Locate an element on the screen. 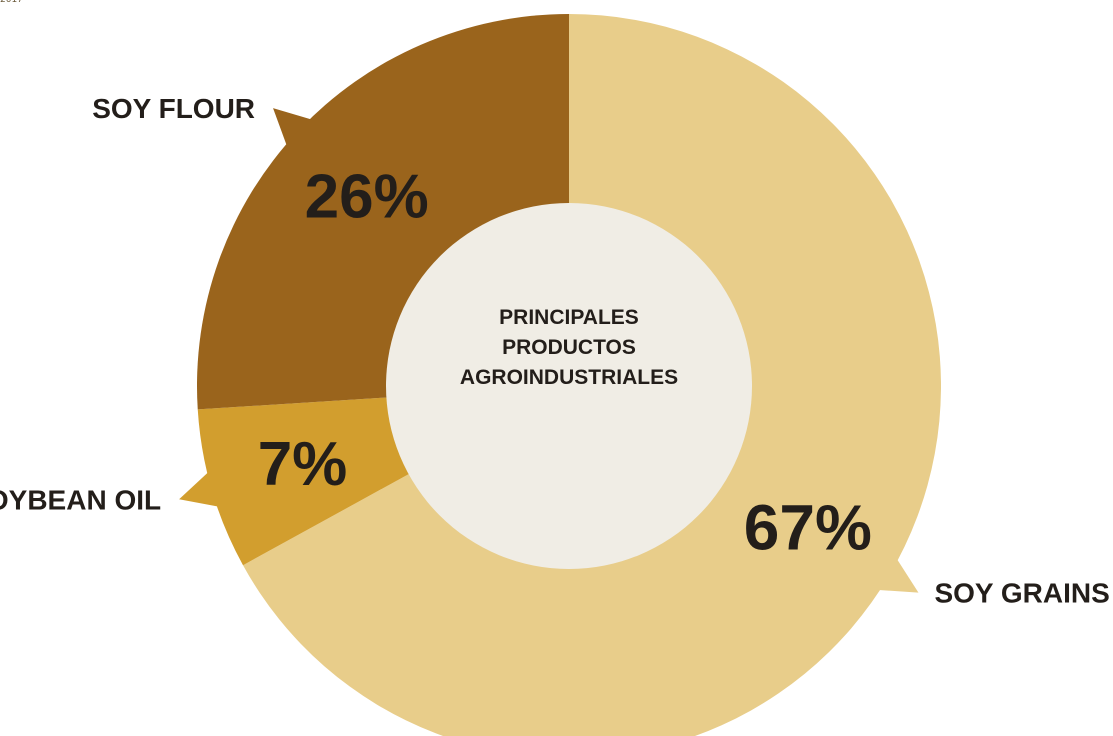  center-label: PRINCIPALES PRODUCTOS AGROINDUSTRIALES is located at coordinates (569, 347).